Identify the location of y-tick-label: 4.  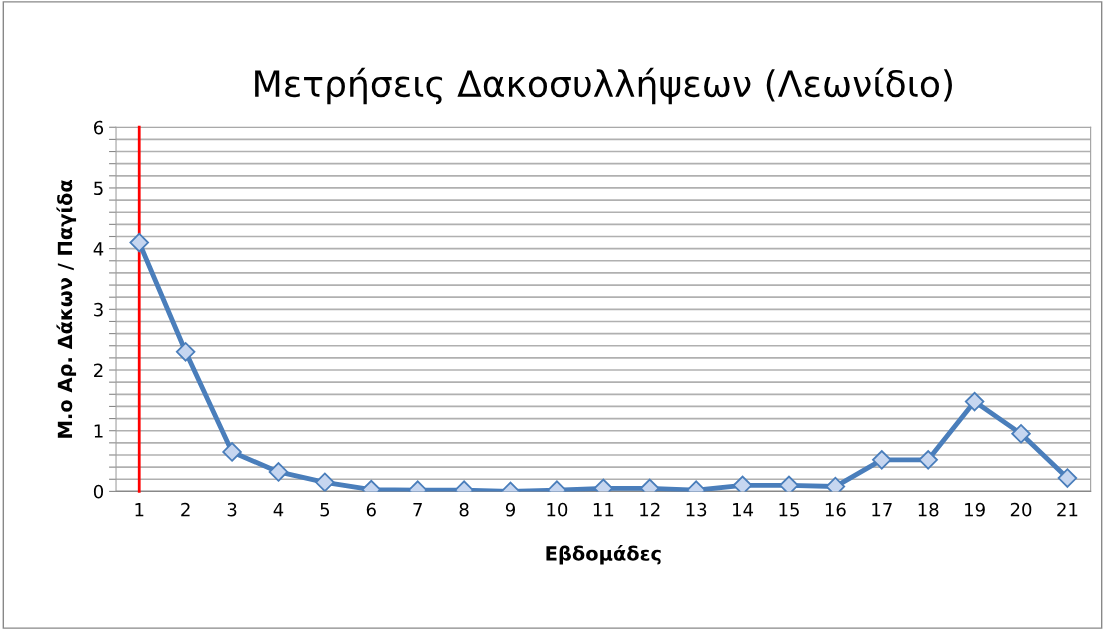
(98, 249).